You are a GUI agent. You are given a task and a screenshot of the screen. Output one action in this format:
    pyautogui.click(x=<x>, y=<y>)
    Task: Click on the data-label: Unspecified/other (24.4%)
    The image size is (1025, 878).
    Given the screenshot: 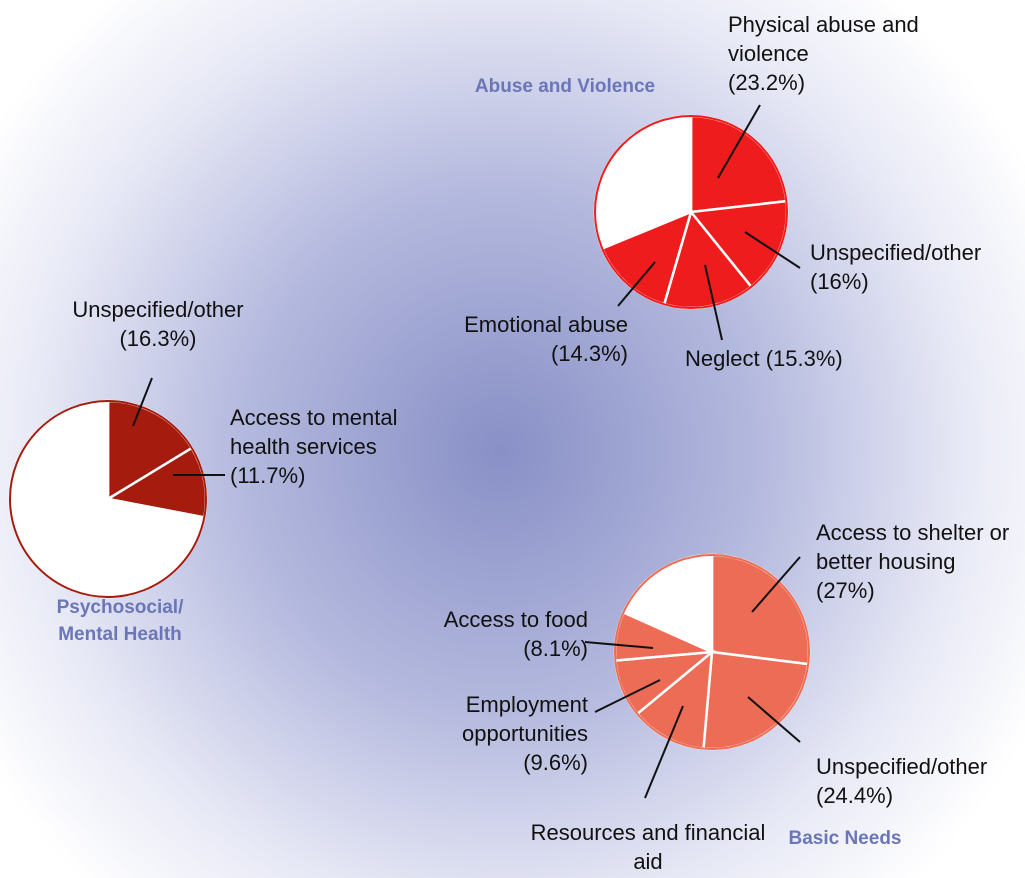 What is the action you would take?
    pyautogui.click(x=920, y=781)
    